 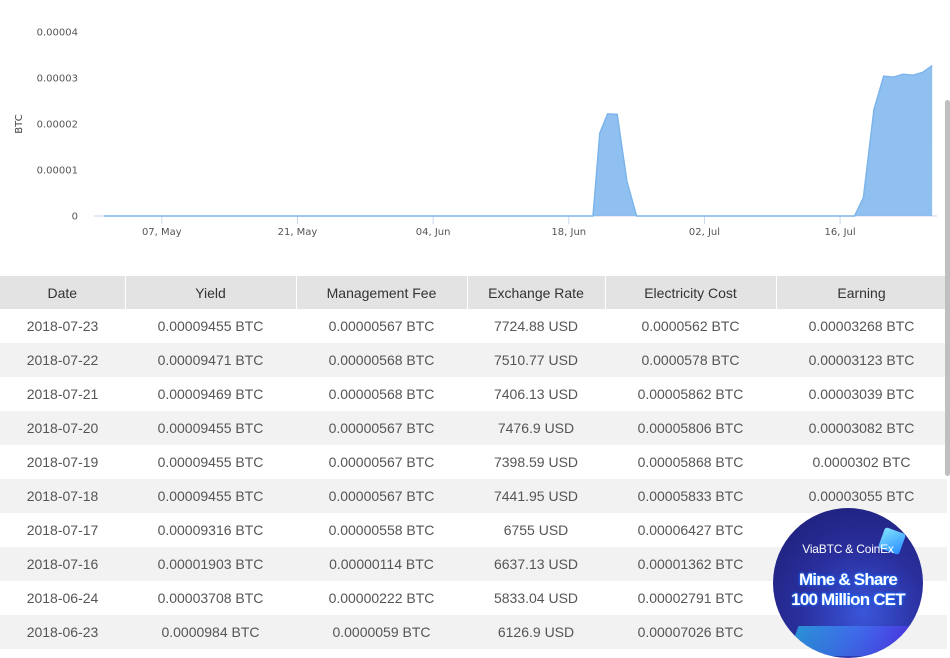 I want to click on table-cell: 0.0000562 BTC, so click(x=690, y=326).